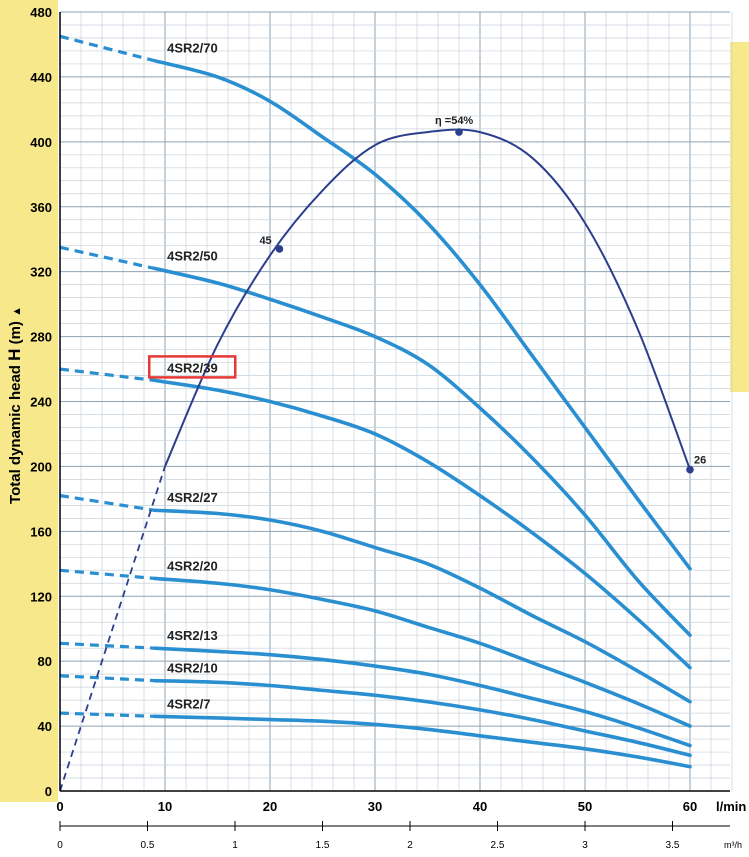  Describe the element at coordinates (41, 207) in the screenshot. I see `y-tick-label: 360` at that location.